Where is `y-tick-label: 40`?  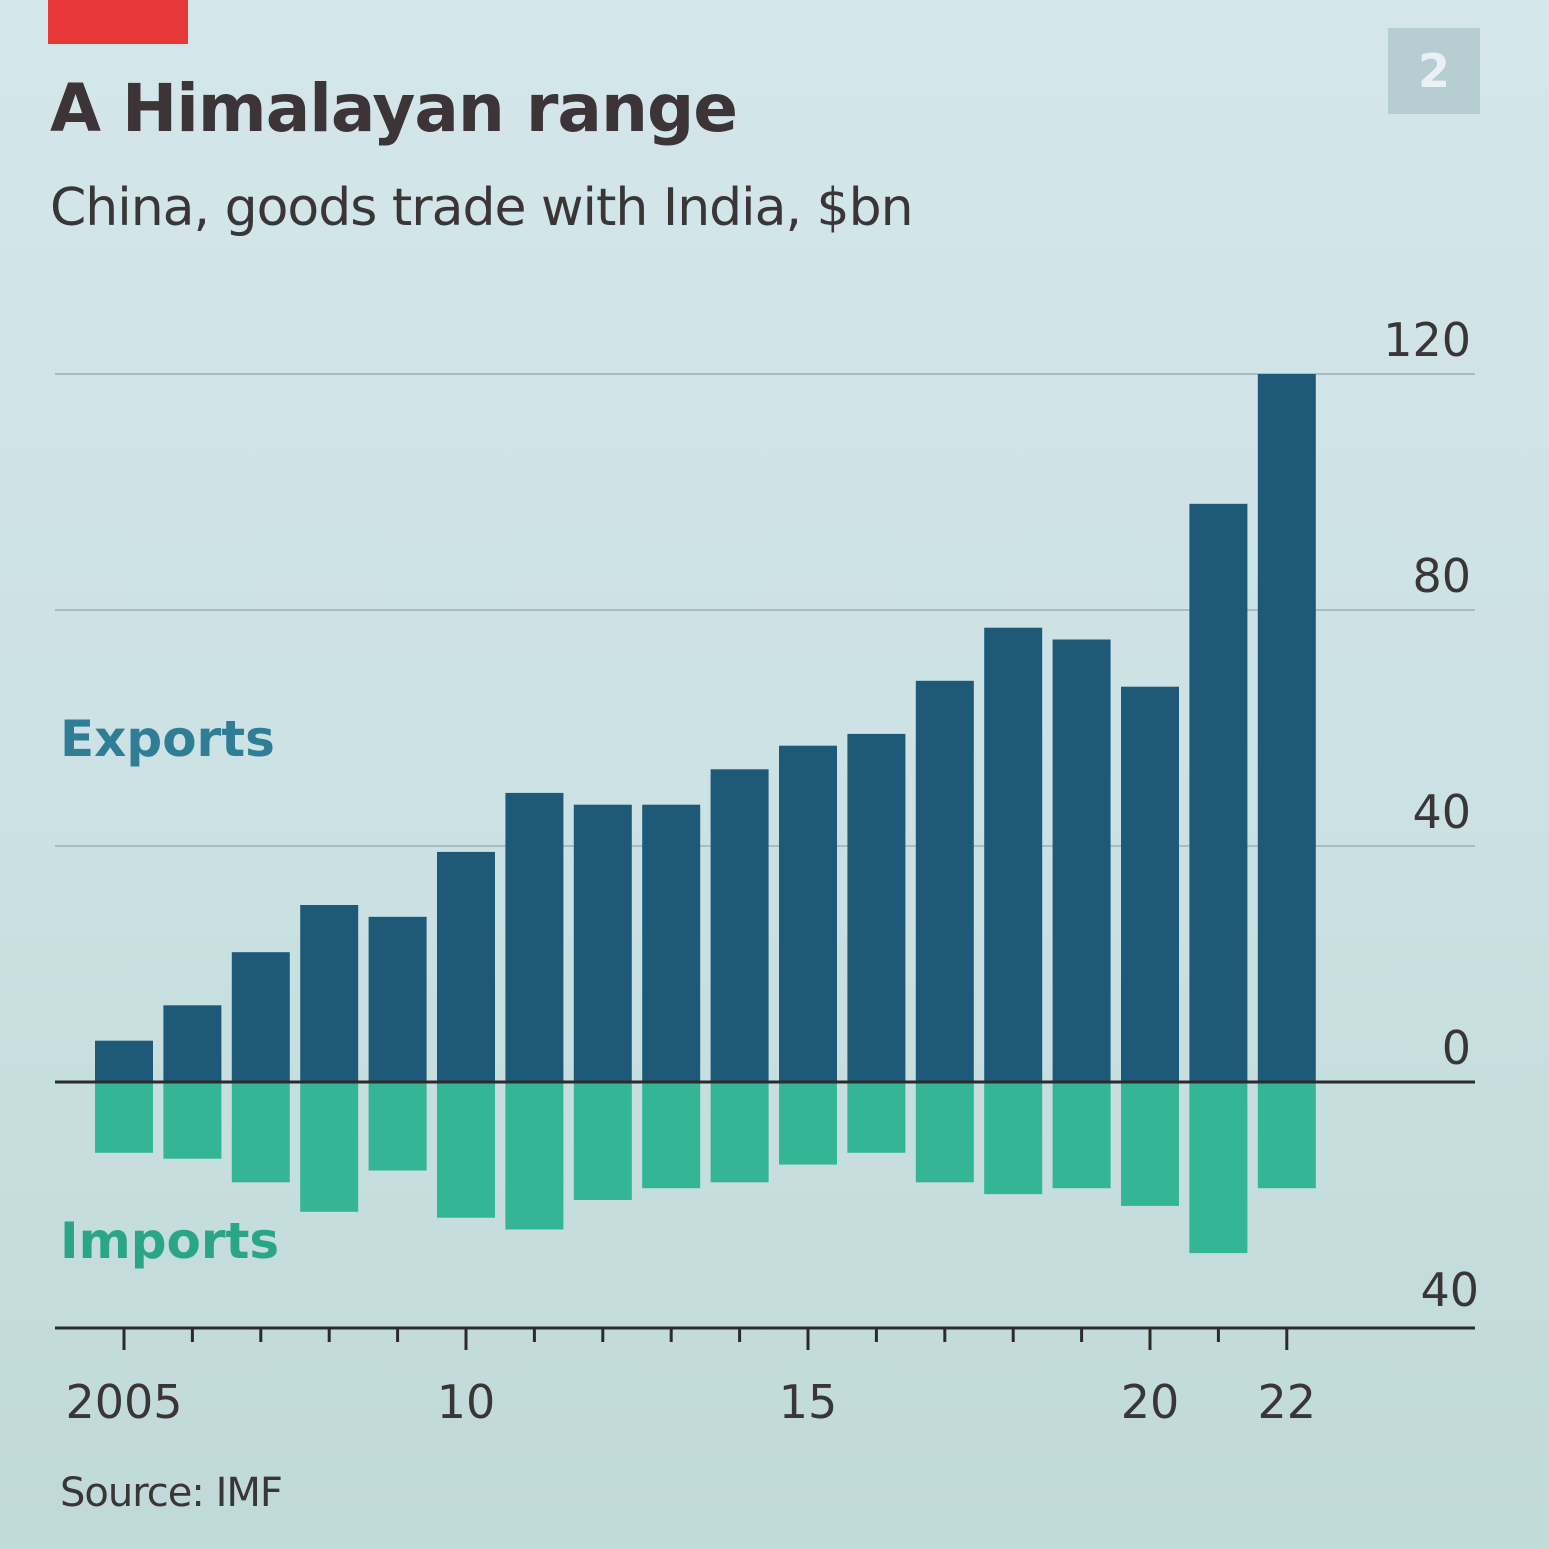 y-tick-label: 40 is located at coordinates (1441, 812).